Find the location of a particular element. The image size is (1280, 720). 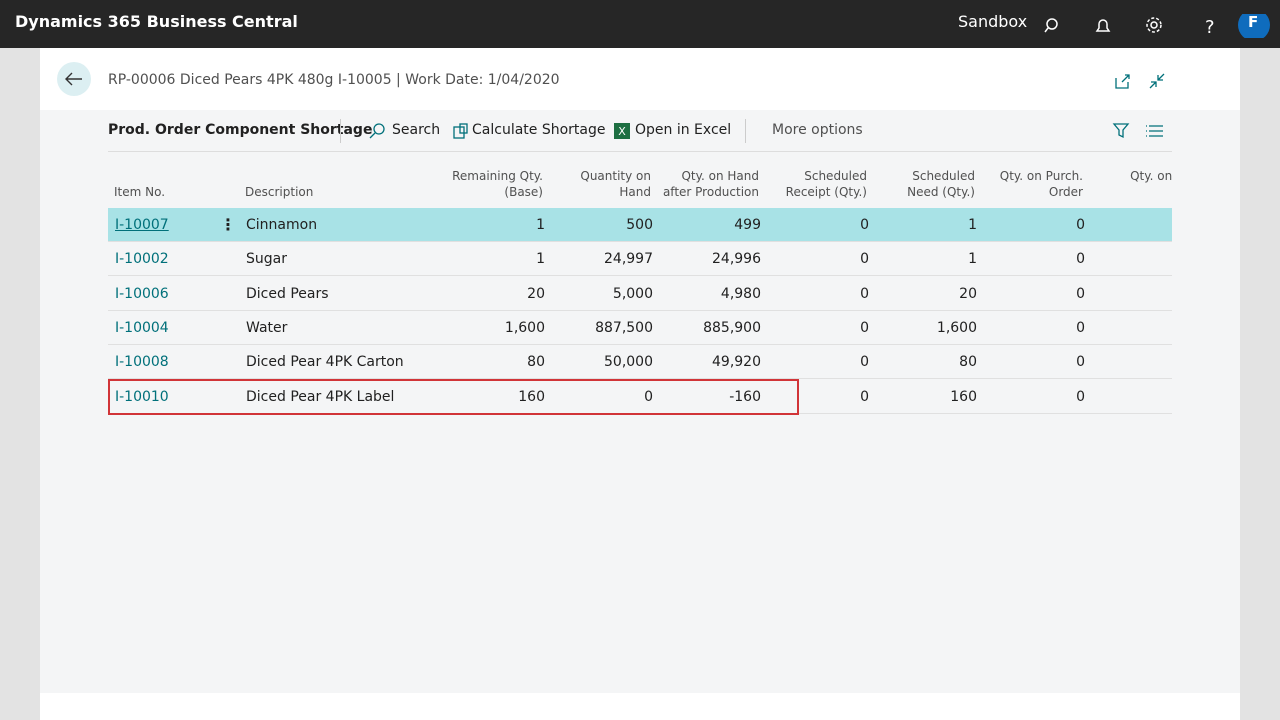

cell-value: 24,996 is located at coordinates (736, 259).